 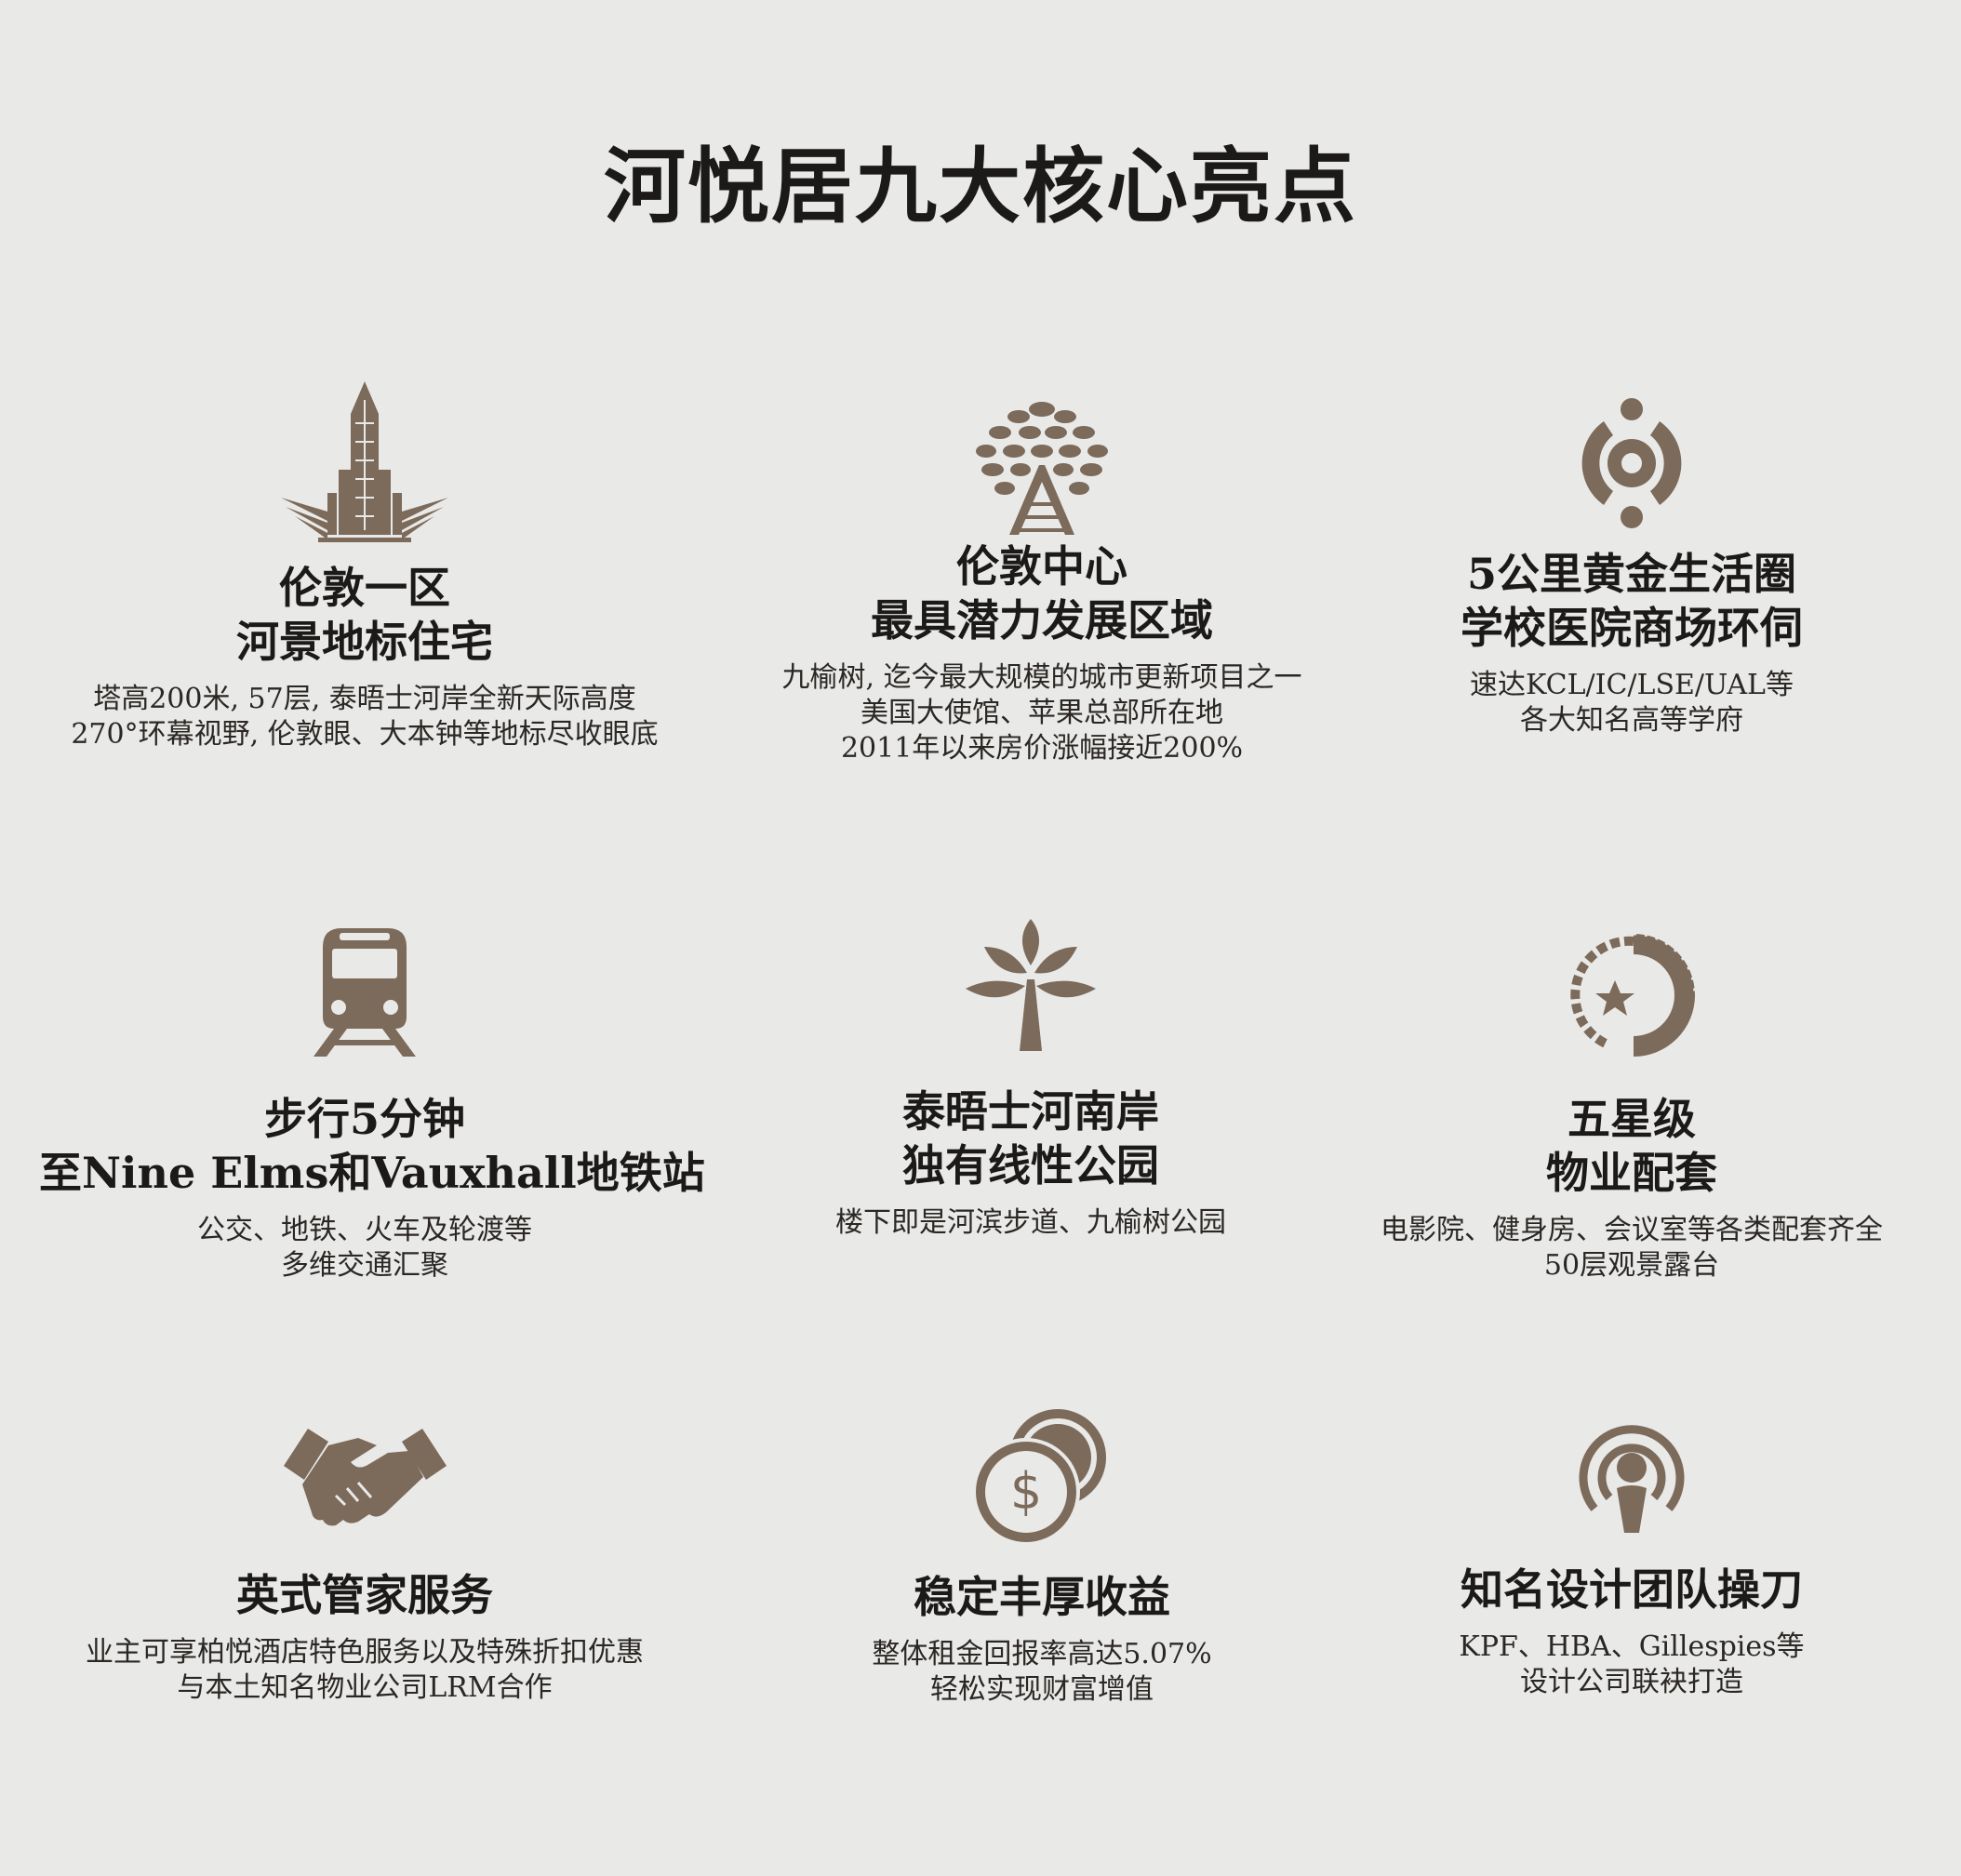 What do you see at coordinates (1634, 994) in the screenshot?
I see `star-badge-icon` at bounding box center [1634, 994].